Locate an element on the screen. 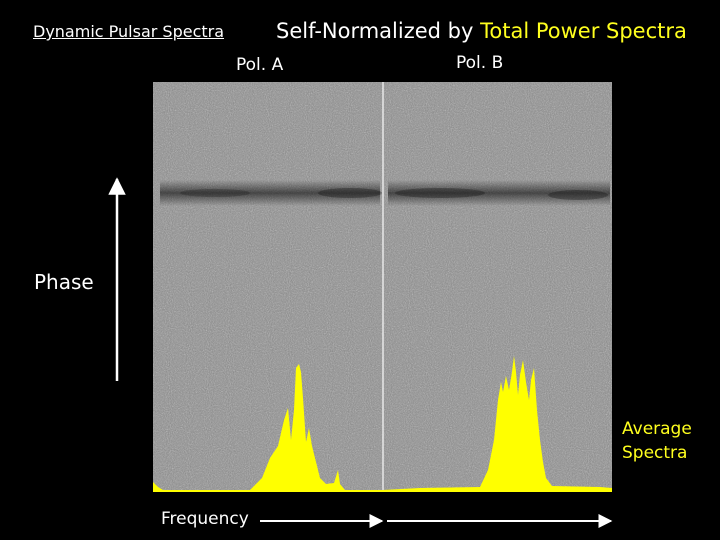 This screenshot has height=540, width=720. average-spectrum-b is located at coordinates (497, 424).